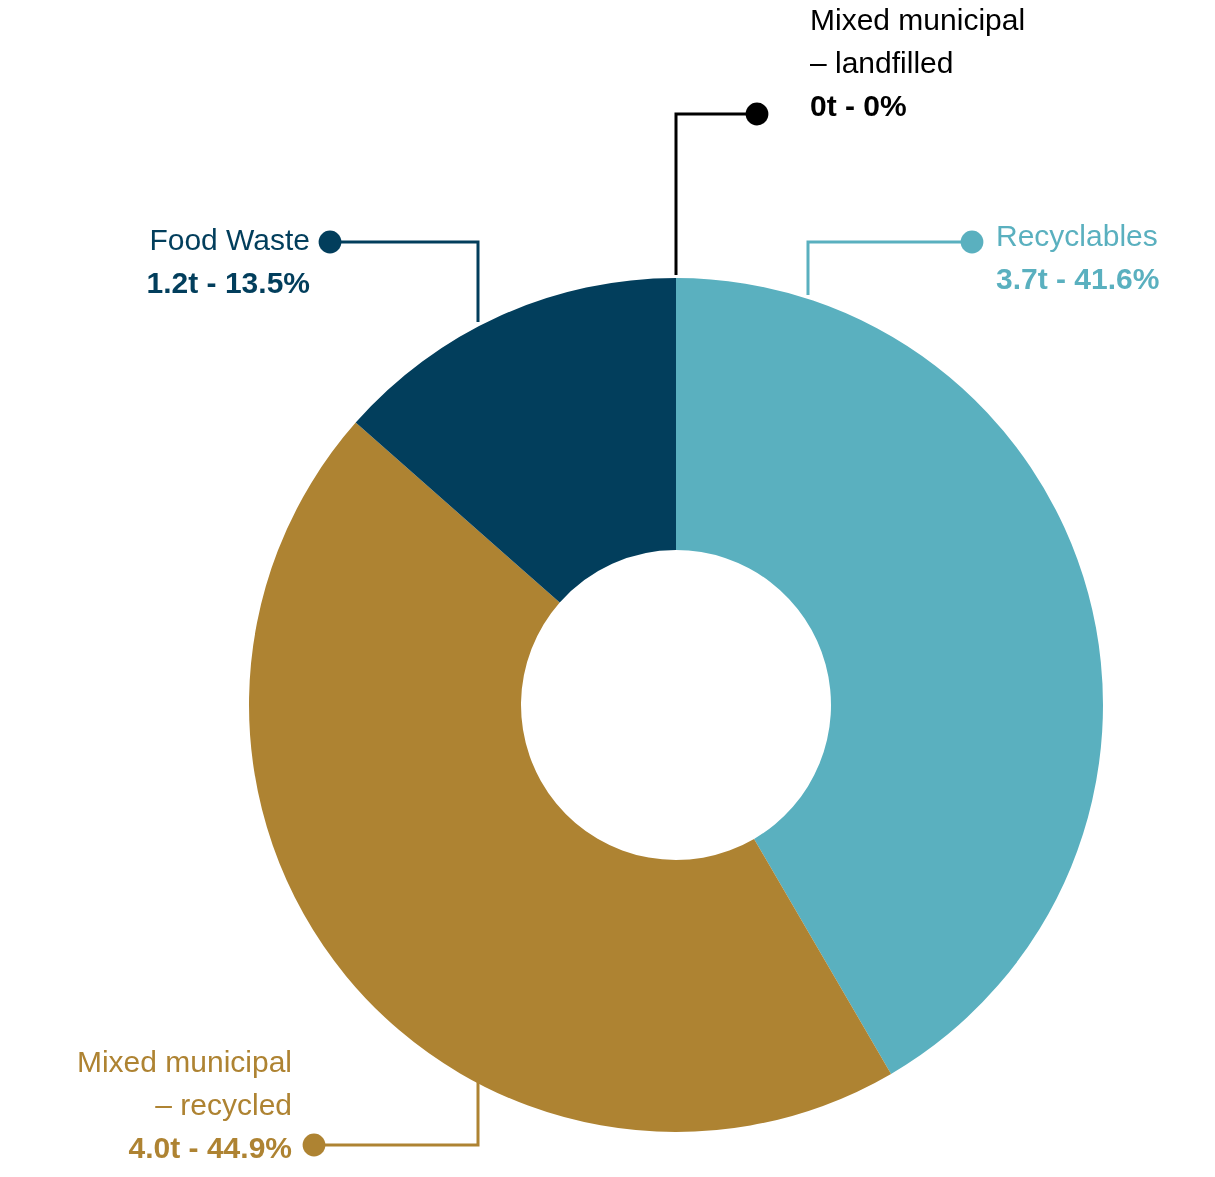 The height and width of the screenshot is (1177, 1215). Describe the element at coordinates (210, 1147) in the screenshot. I see `text: 4.0t - 44.9%` at that location.